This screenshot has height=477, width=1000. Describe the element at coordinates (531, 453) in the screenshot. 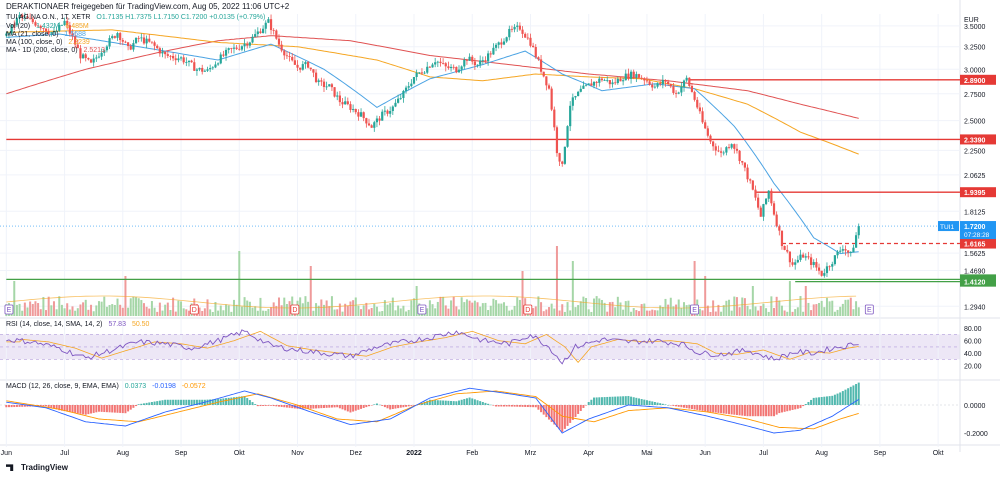

I see `x-axis-label: Mrz` at that location.